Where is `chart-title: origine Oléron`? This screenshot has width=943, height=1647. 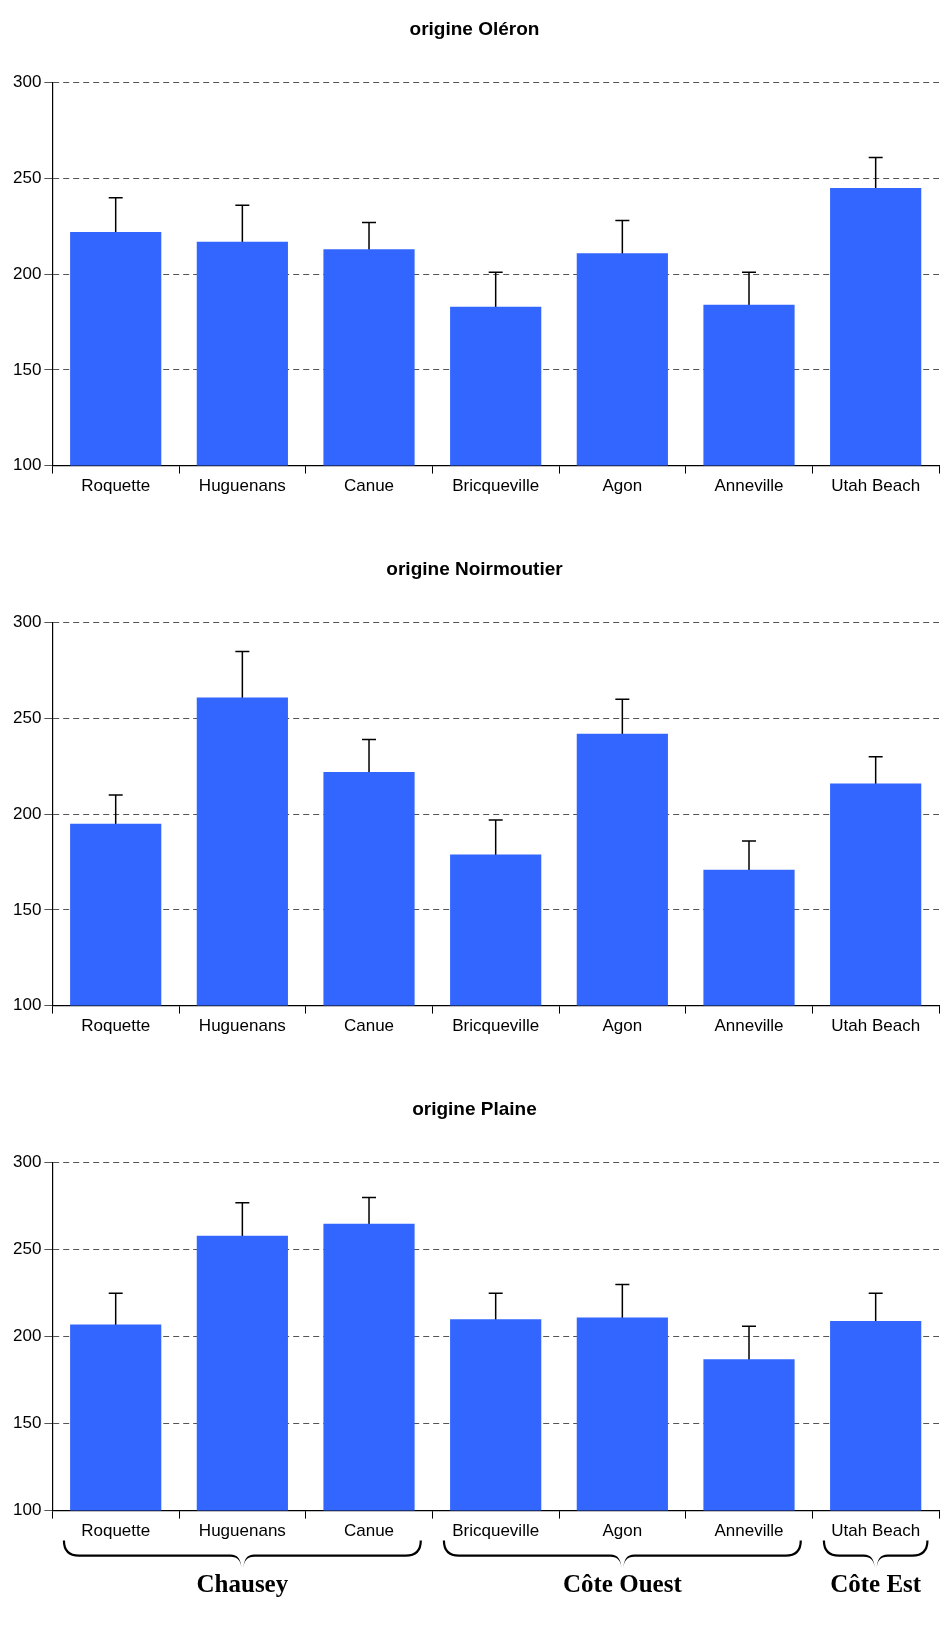
chart-title: origine Oléron is located at coordinates (474, 28).